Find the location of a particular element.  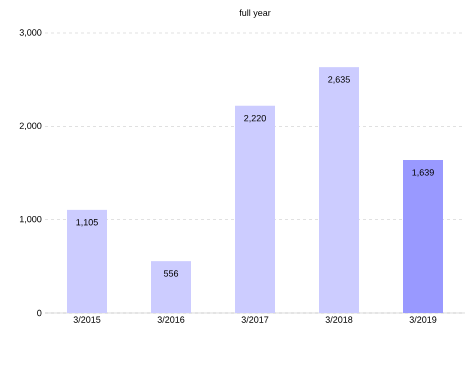

x-tick-label: 3/2015 is located at coordinates (87, 319).